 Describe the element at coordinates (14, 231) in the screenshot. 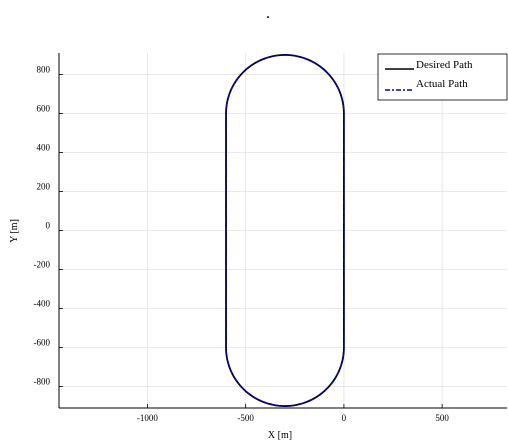

I see `y-axis-label: Y [m]` at that location.